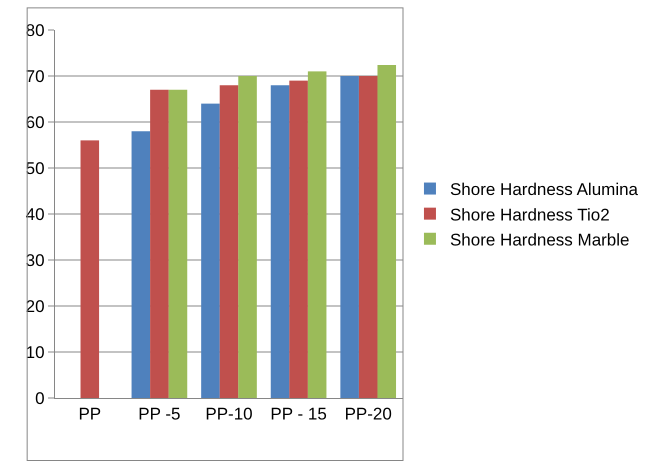 The image size is (654, 473). What do you see at coordinates (35, 352) in the screenshot?
I see `y-tick-label: 10` at bounding box center [35, 352].